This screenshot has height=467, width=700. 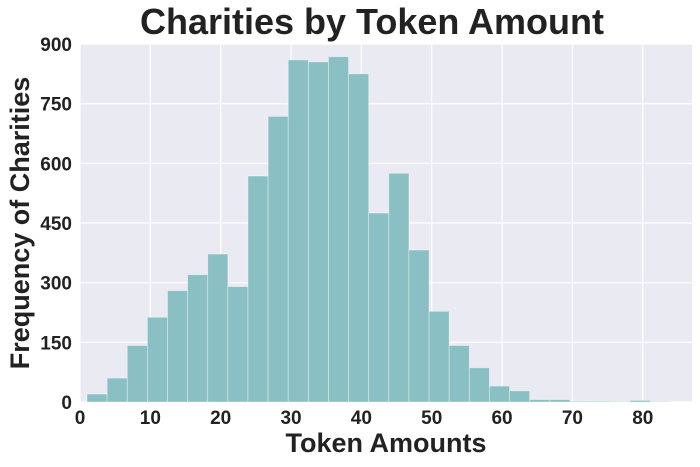 What do you see at coordinates (56, 284) in the screenshot?
I see `y-tick-label: 300` at bounding box center [56, 284].